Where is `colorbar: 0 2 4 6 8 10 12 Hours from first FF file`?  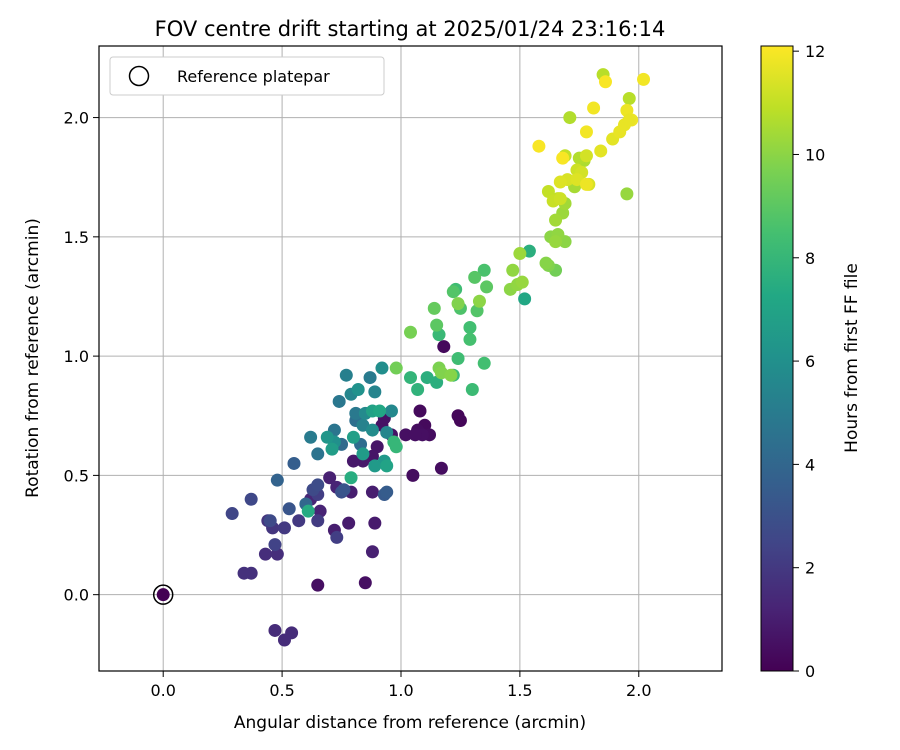
colorbar: 0 2 4 6 8 10 12 Hours from first FF file is located at coordinates (811, 361).